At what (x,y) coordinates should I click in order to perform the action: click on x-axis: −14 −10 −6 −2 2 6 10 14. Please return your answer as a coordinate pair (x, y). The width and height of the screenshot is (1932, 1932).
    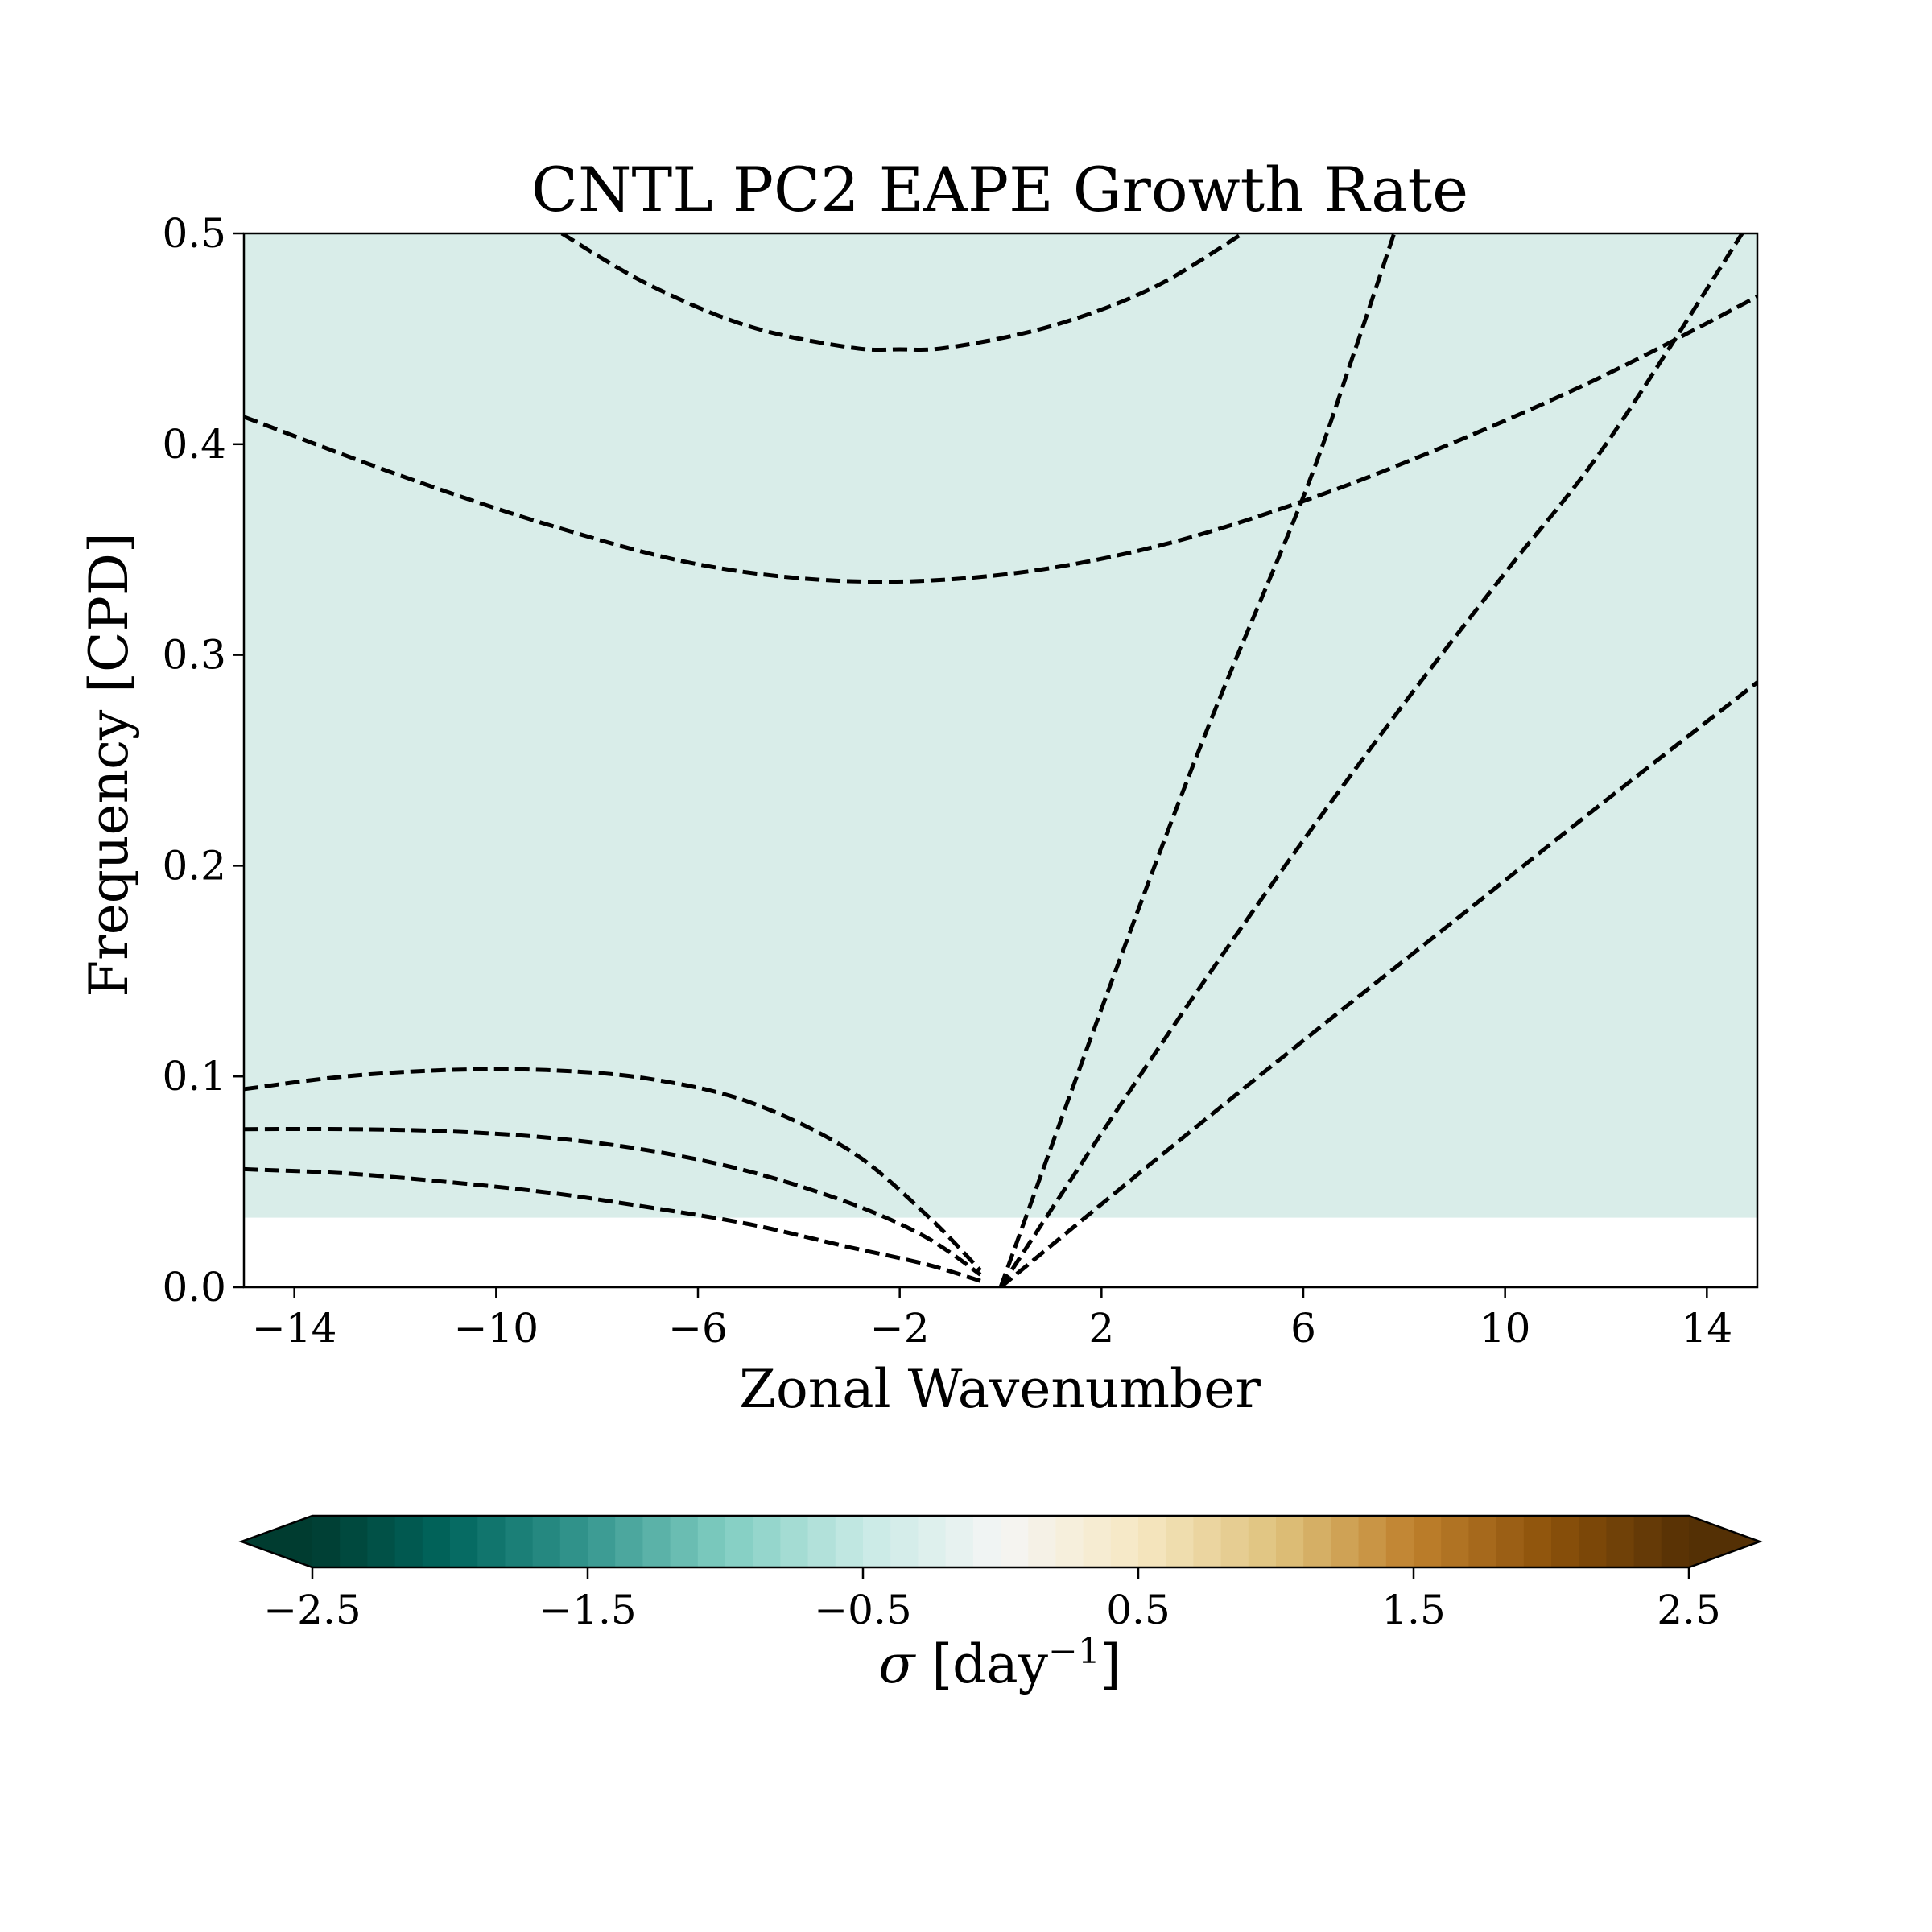
    Looking at the image, I should click on (992, 1319).